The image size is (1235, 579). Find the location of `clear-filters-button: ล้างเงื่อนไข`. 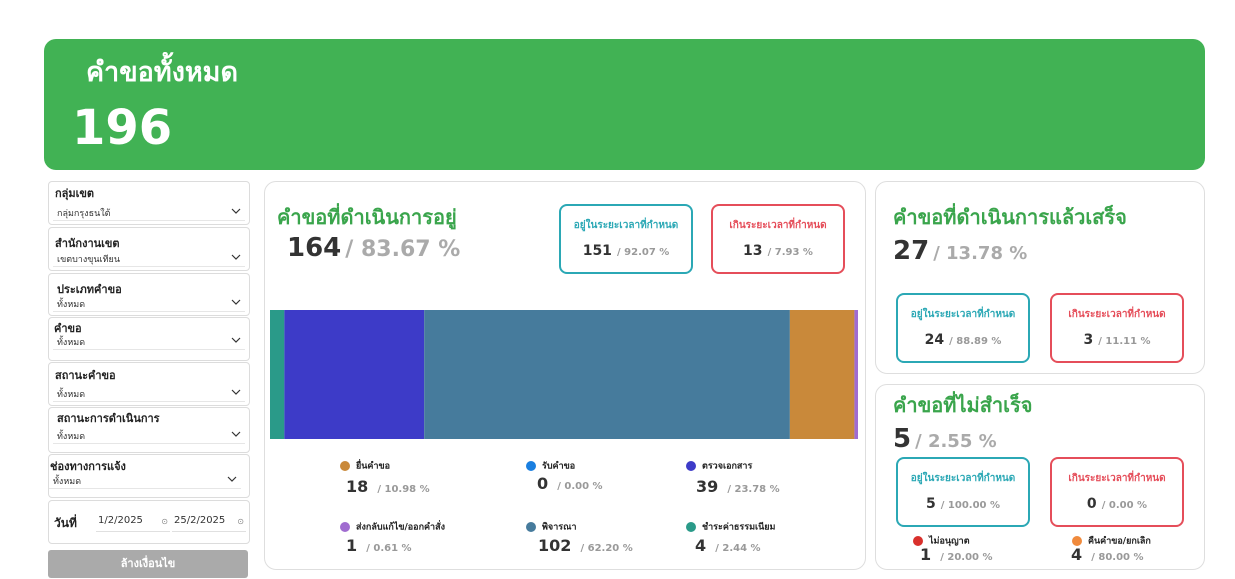

clear-filters-button: ล้างเงื่อนไข is located at coordinates (148, 564).